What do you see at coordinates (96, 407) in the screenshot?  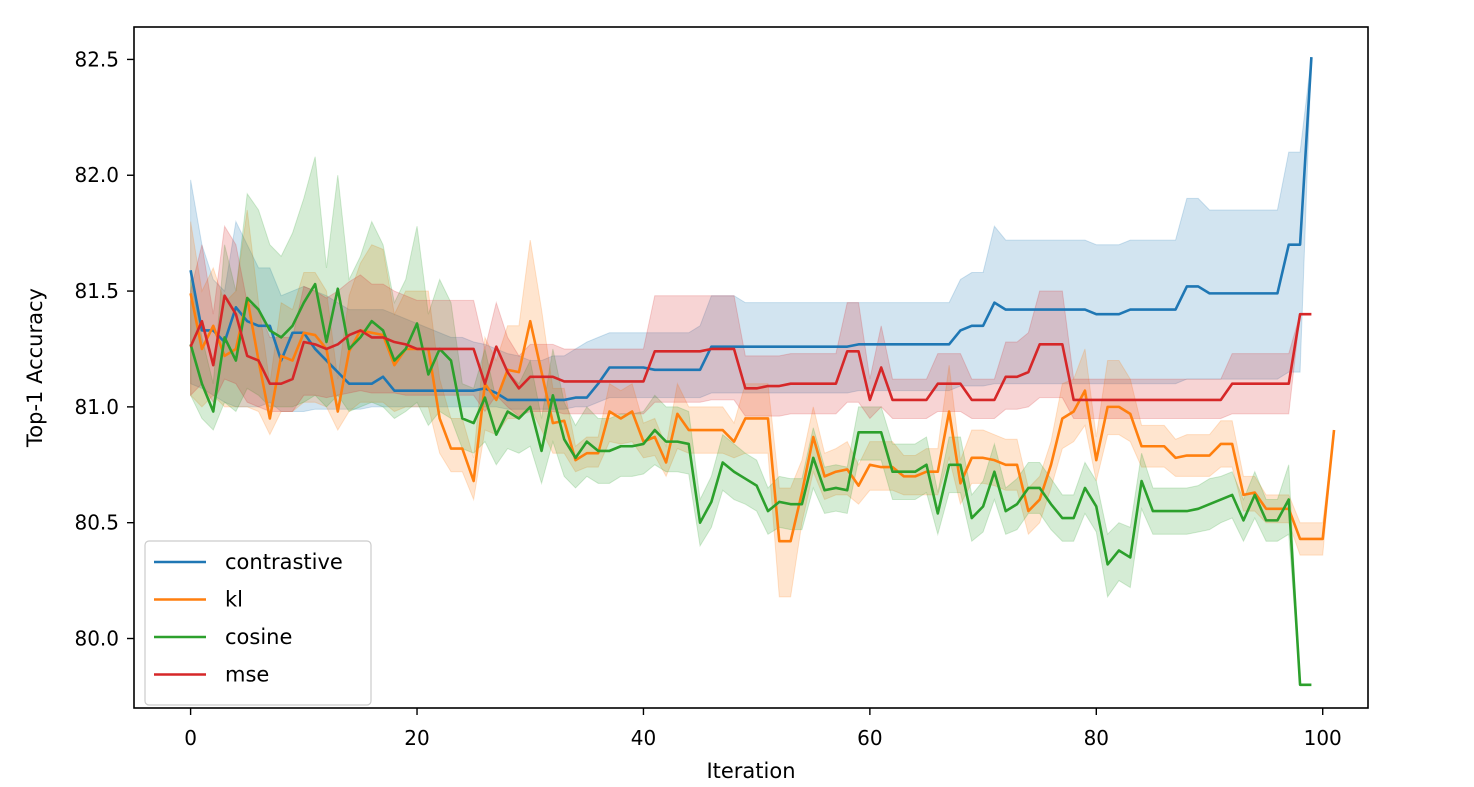 I see `y-tick-label: 81.0` at bounding box center [96, 407].